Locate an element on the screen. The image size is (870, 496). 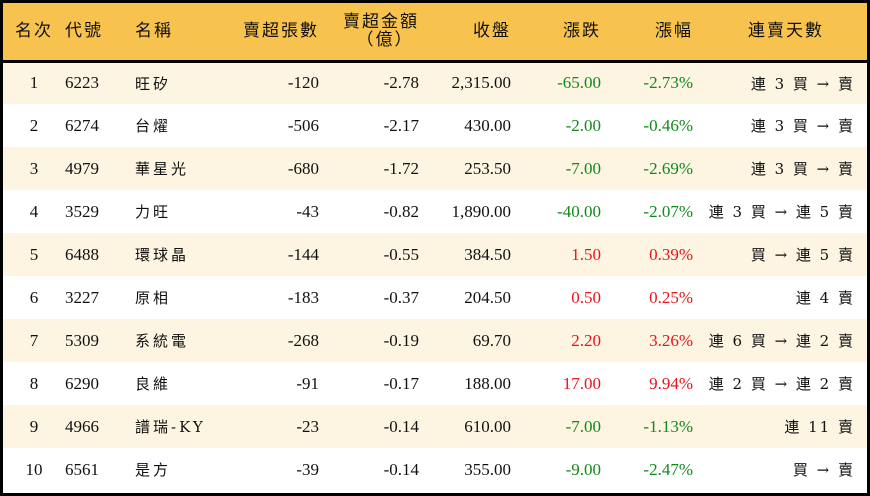
cell-net-sell-lots: -91 is located at coordinates (307, 383).